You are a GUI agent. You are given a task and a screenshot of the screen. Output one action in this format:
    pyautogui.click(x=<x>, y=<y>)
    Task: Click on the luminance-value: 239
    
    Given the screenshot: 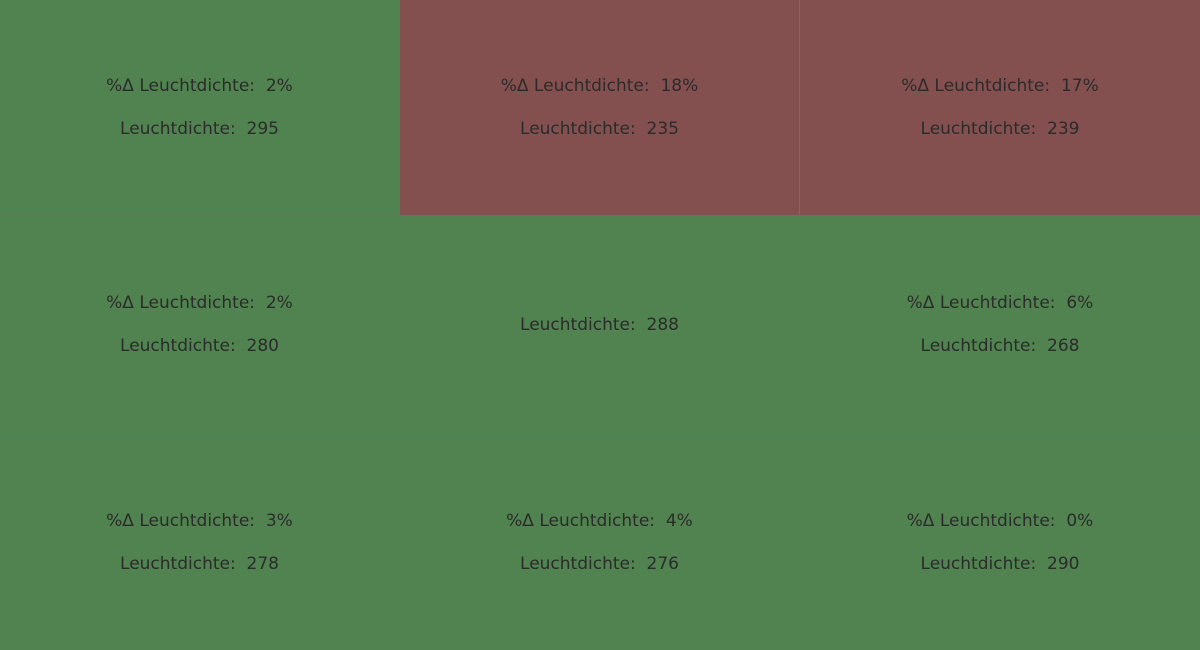 What is the action you would take?
    pyautogui.click(x=1063, y=129)
    